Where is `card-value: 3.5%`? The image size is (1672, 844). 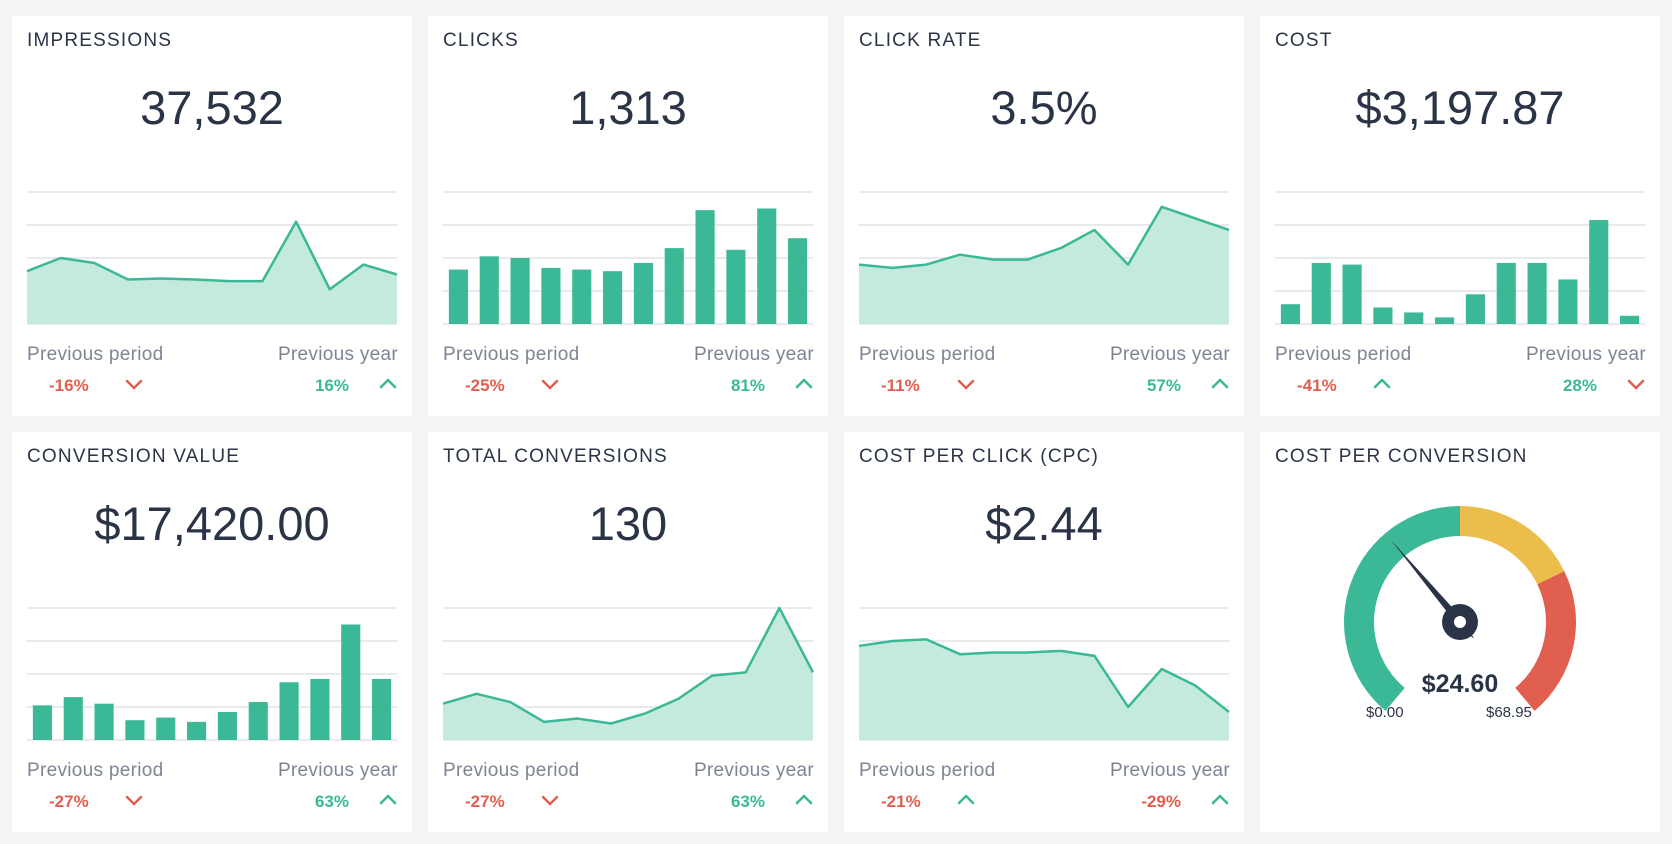
card-value: 3.5% is located at coordinates (1044, 107).